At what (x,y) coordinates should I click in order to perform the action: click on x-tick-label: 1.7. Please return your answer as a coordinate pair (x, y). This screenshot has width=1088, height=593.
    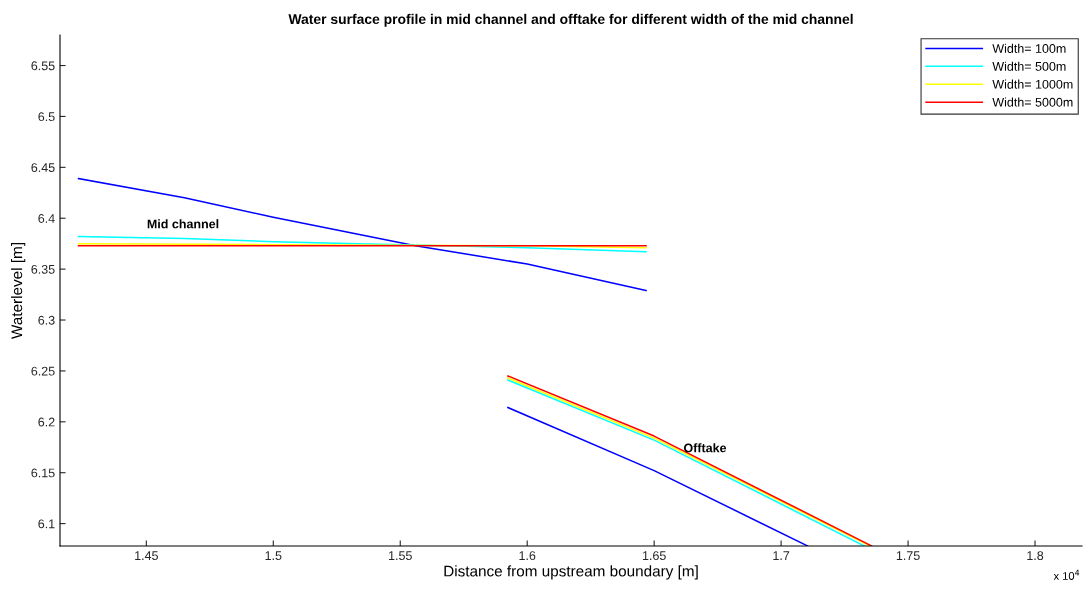
    Looking at the image, I should click on (781, 555).